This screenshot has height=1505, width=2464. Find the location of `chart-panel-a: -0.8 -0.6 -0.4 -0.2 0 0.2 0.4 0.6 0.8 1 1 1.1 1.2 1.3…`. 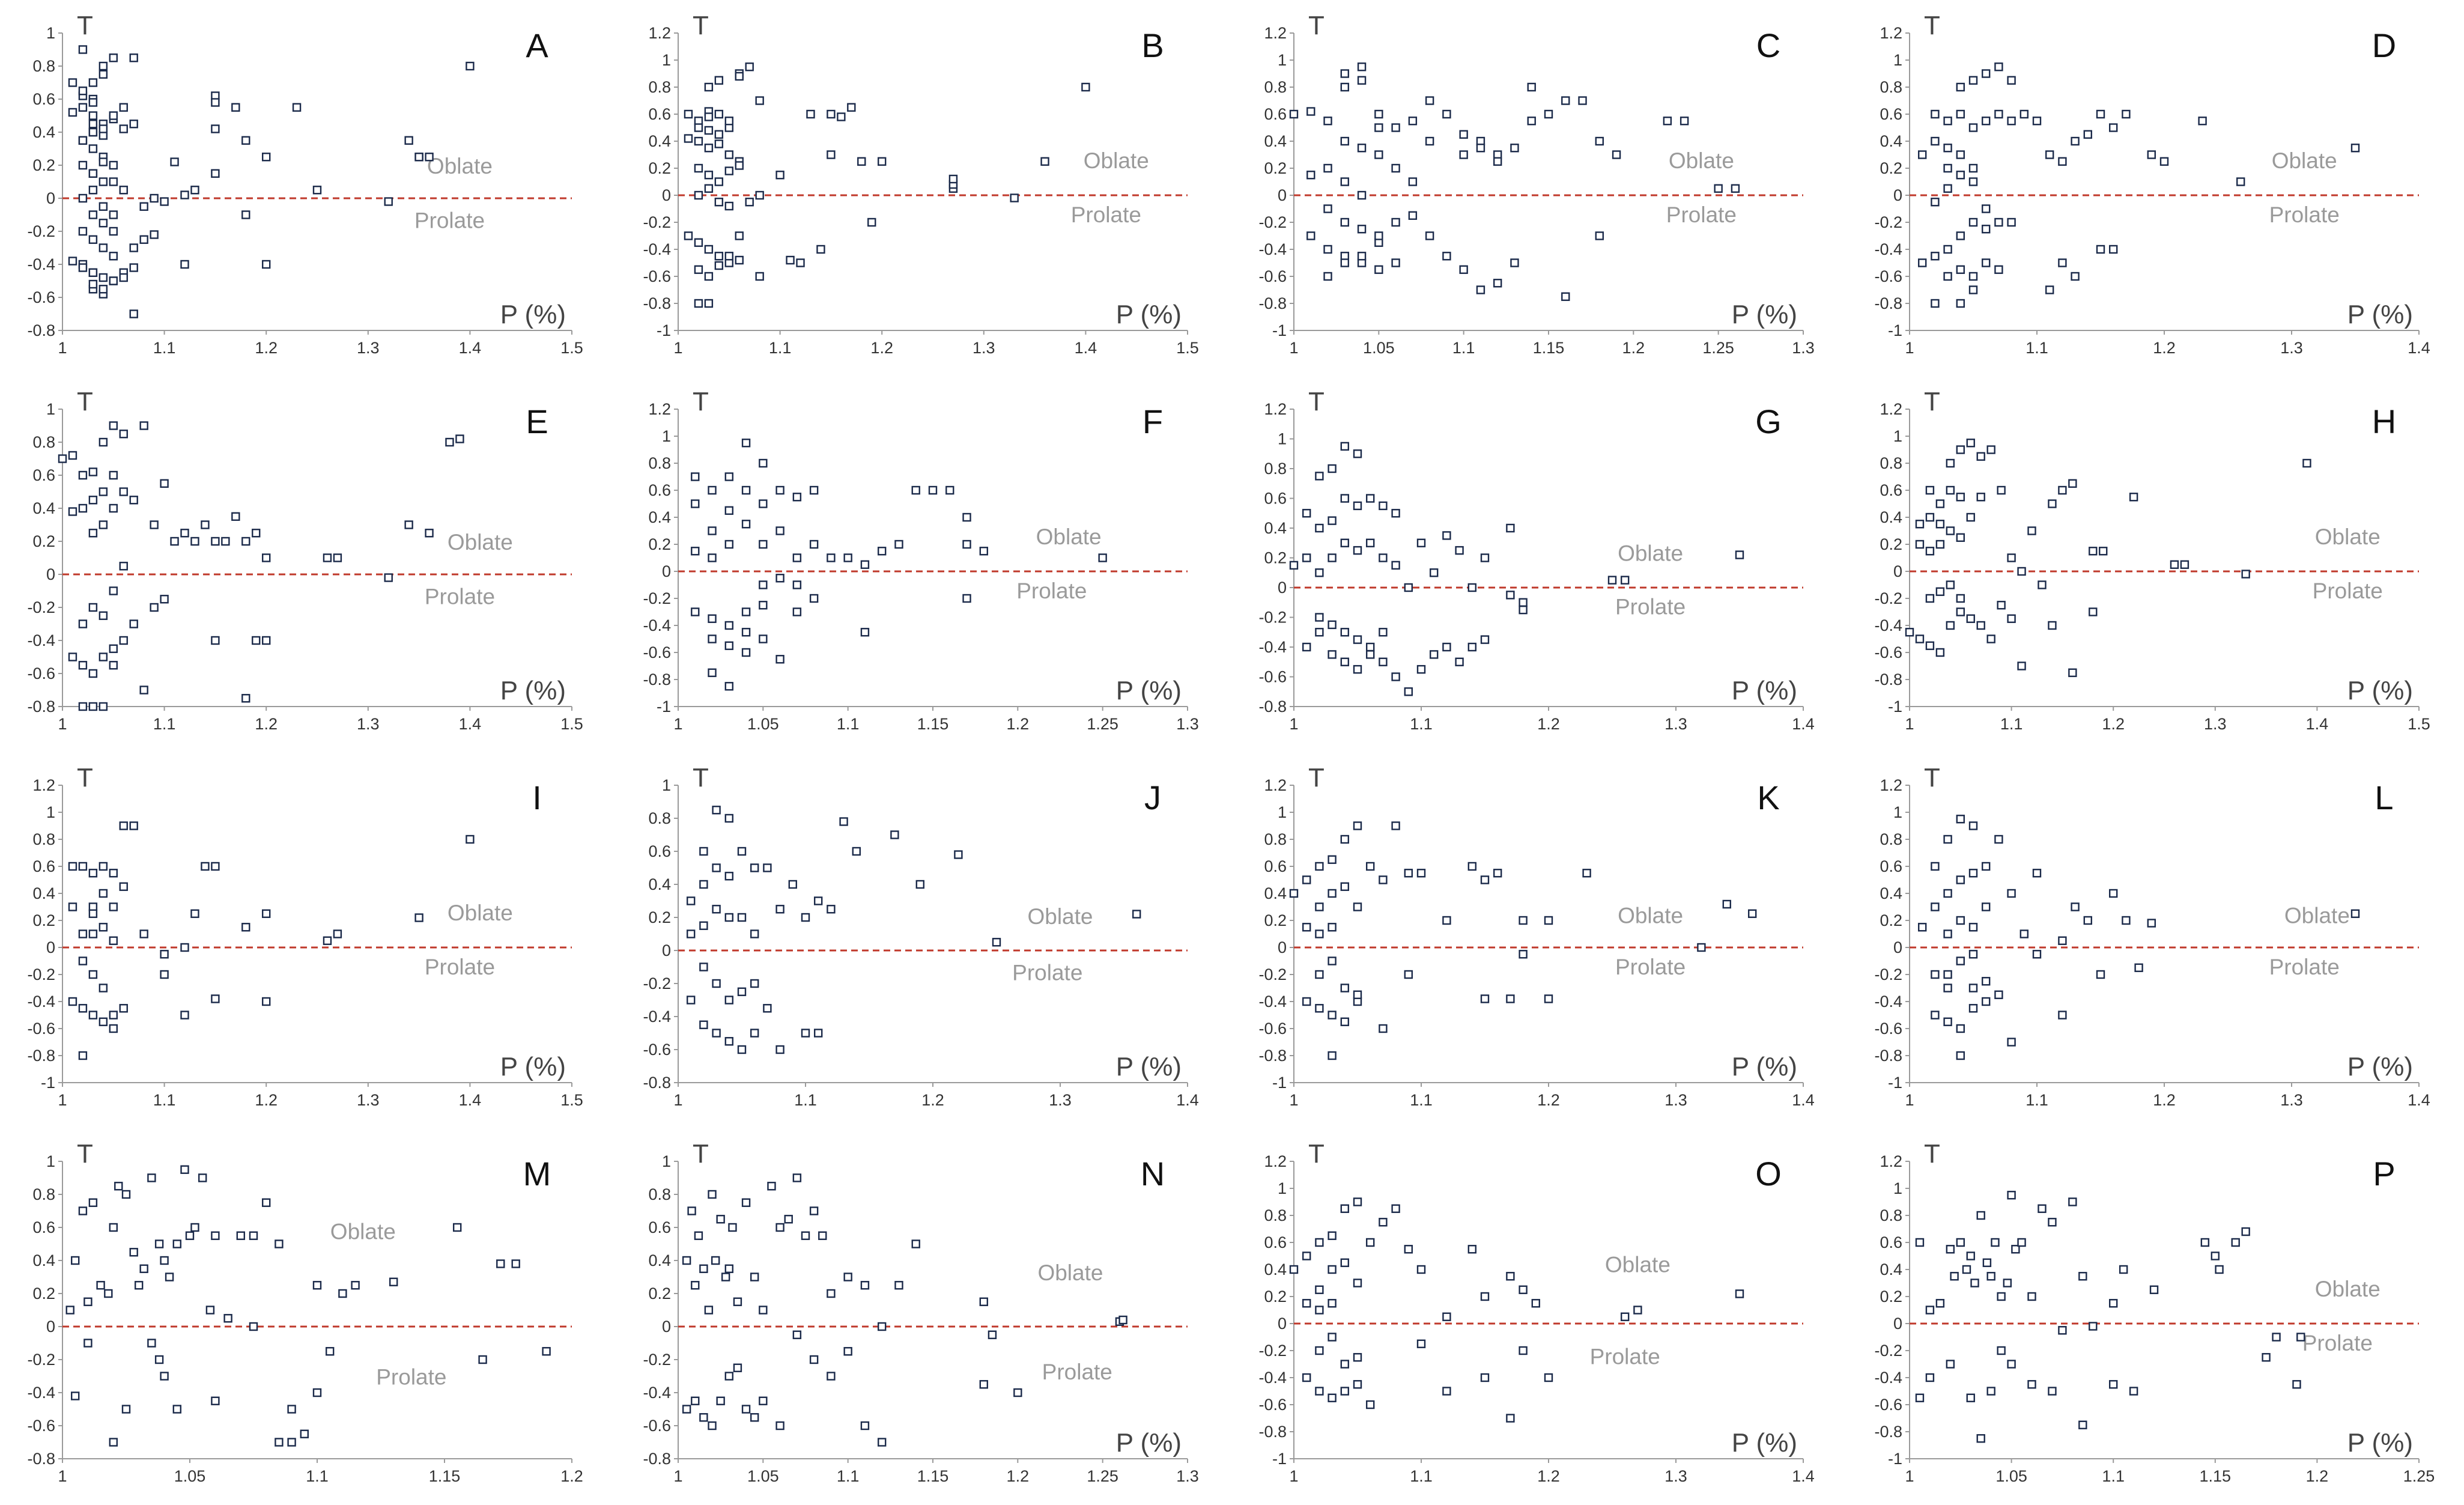

chart-panel-a: -0.8 -0.6 -0.4 -0.2 0 0.2 0.4 0.6 0.8 1 1 1.1 1.2 1.3… is located at coordinates (308, 188).